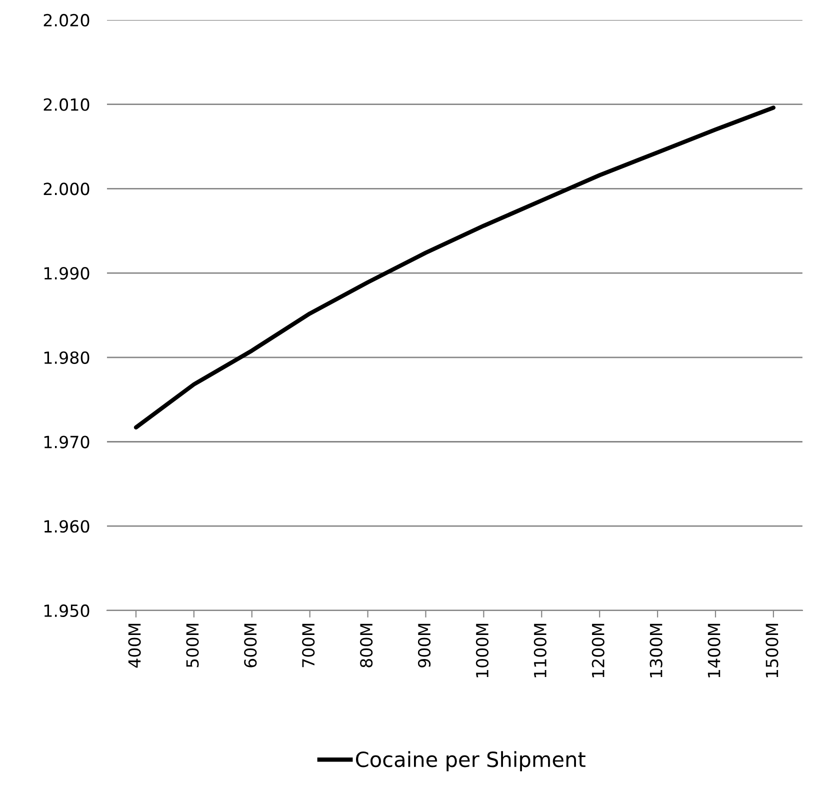 The height and width of the screenshot is (798, 823). Describe the element at coordinates (424, 646) in the screenshot. I see `x-tick-label: 900M` at that location.